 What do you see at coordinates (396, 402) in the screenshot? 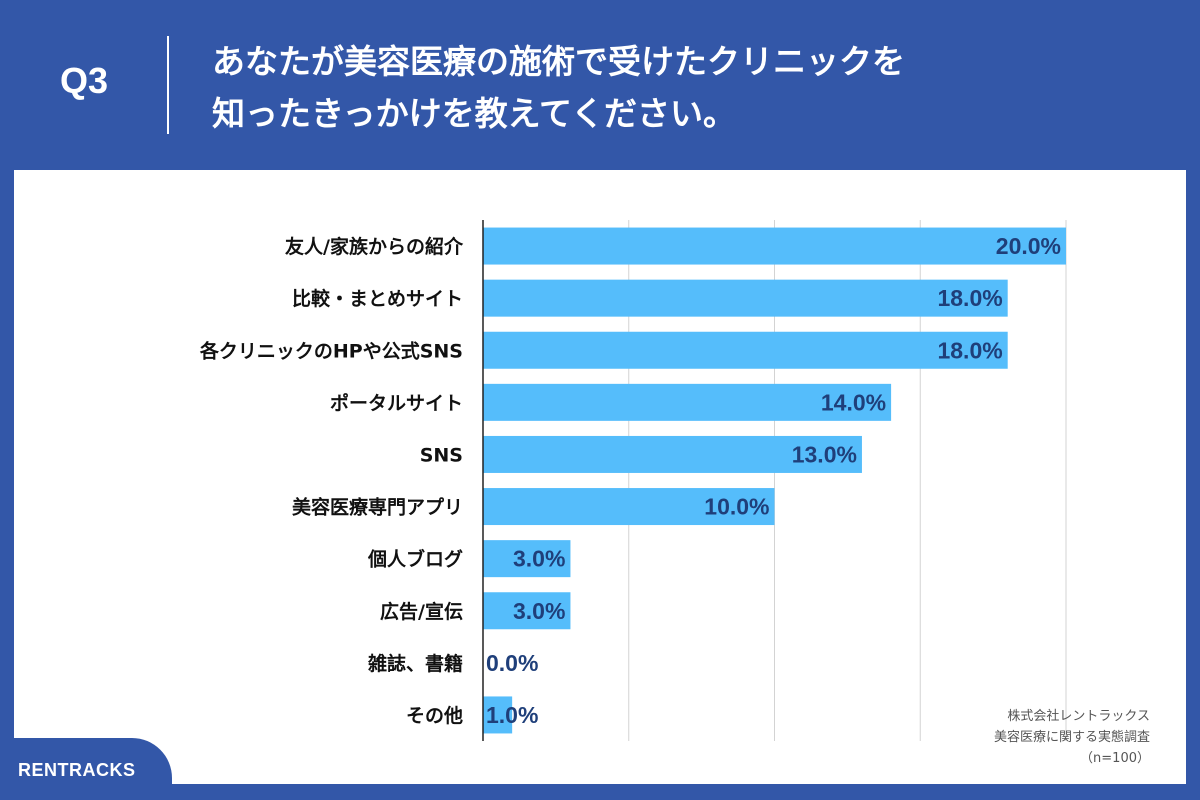
I see `category-label: ポータルサイト` at bounding box center [396, 402].